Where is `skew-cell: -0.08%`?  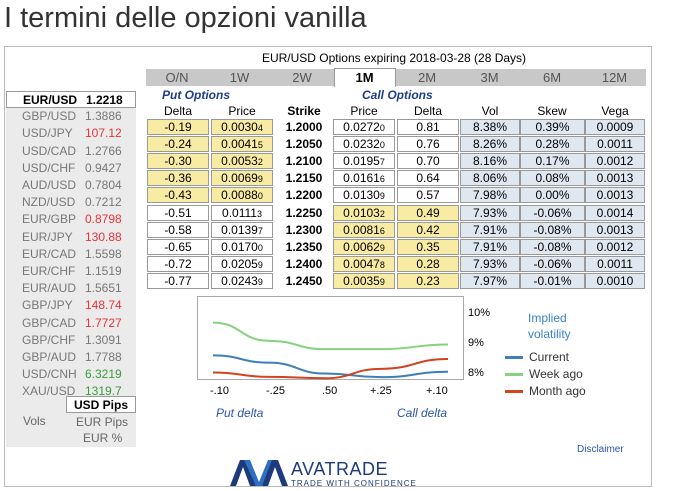
skew-cell: -0.08% is located at coordinates (552, 229).